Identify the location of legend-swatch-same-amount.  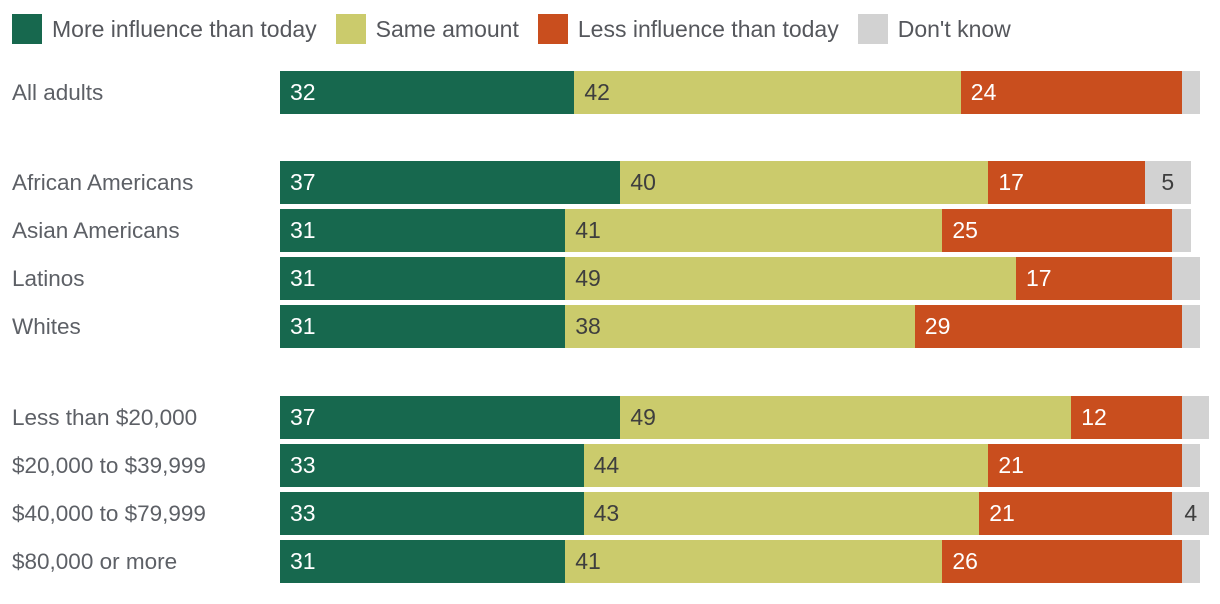
(350, 29).